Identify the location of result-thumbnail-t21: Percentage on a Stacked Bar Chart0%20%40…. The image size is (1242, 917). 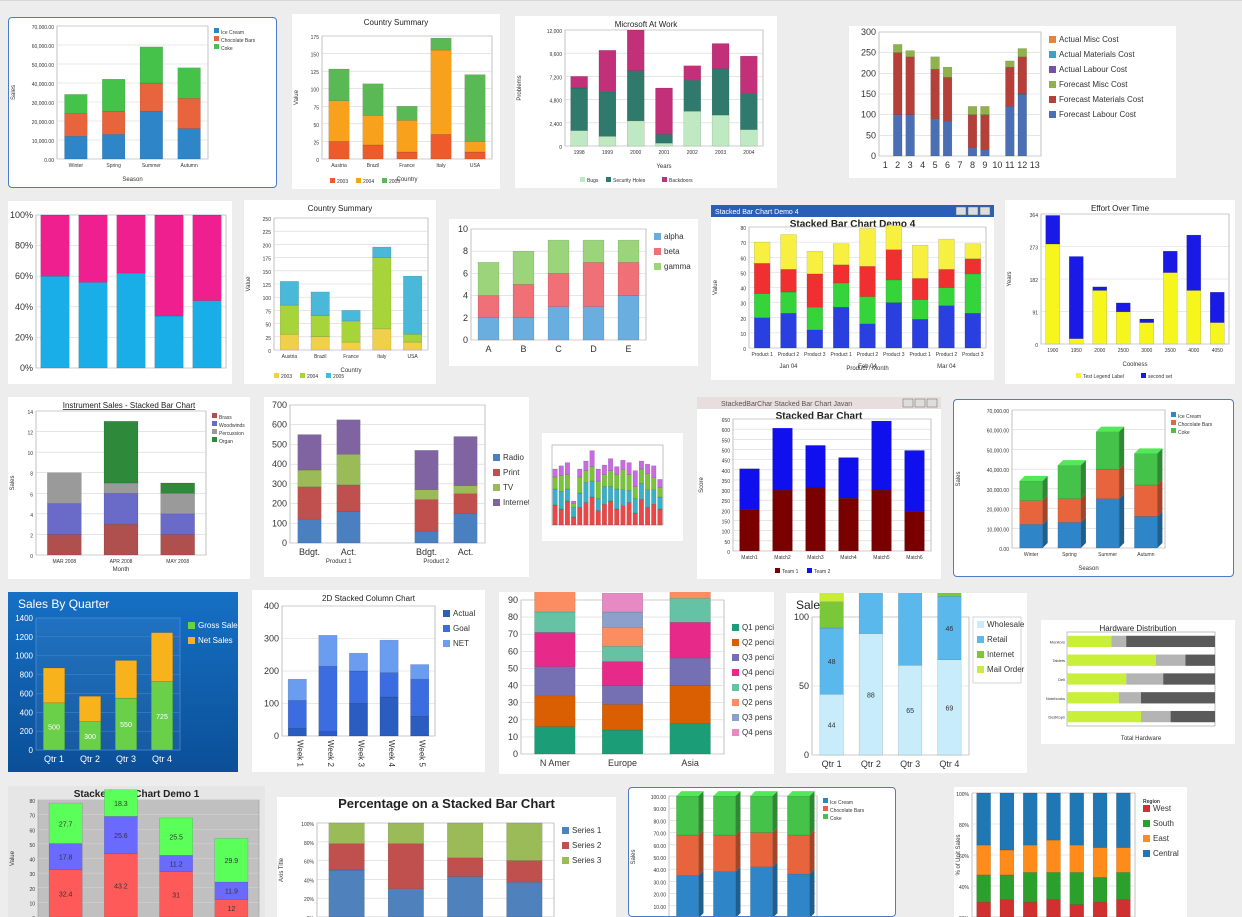
(446, 857).